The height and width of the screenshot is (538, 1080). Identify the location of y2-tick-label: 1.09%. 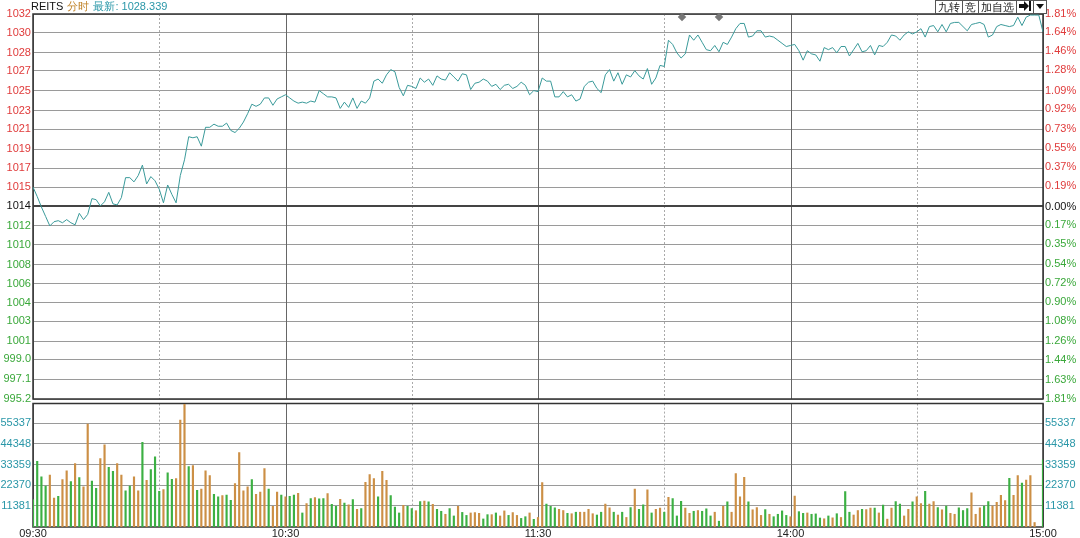
(1061, 89).